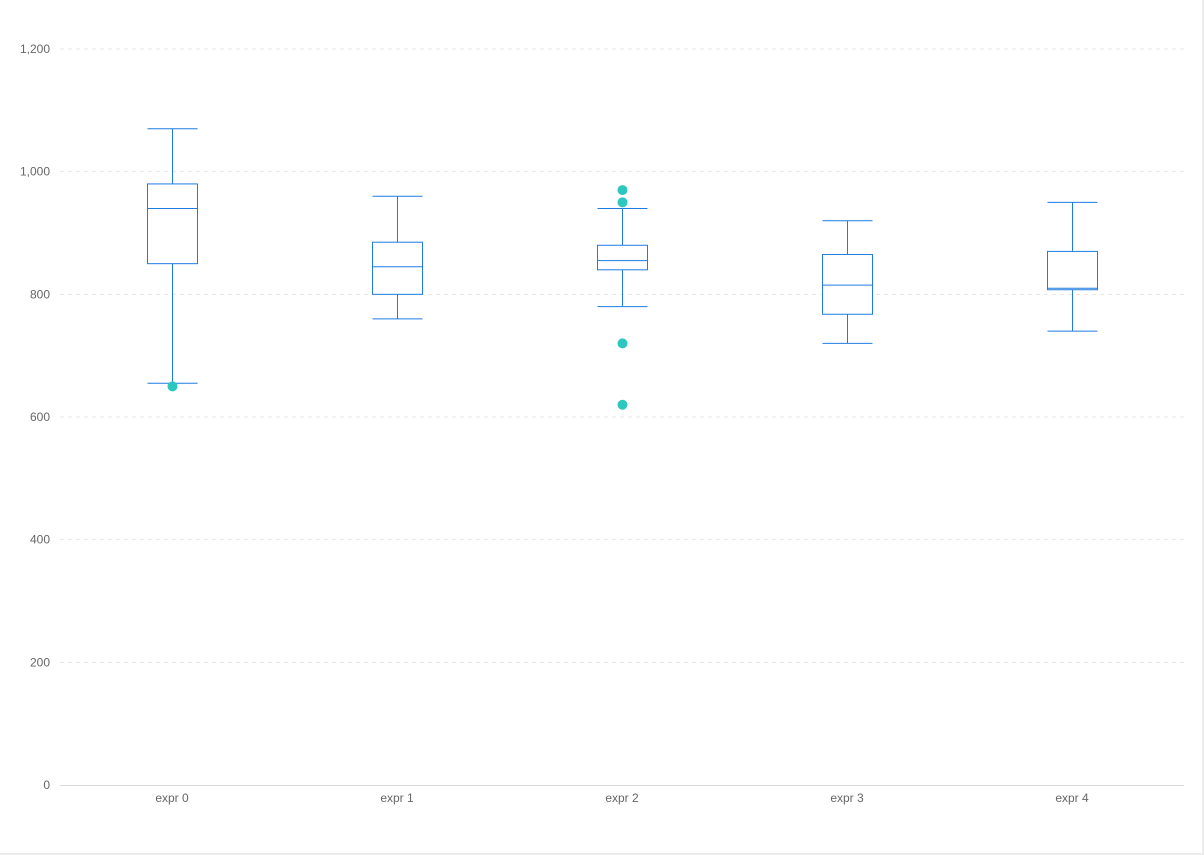 Image resolution: width=1204 pixels, height=855 pixels. Describe the element at coordinates (397, 798) in the screenshot. I see `x-tick-label: expr 1` at that location.